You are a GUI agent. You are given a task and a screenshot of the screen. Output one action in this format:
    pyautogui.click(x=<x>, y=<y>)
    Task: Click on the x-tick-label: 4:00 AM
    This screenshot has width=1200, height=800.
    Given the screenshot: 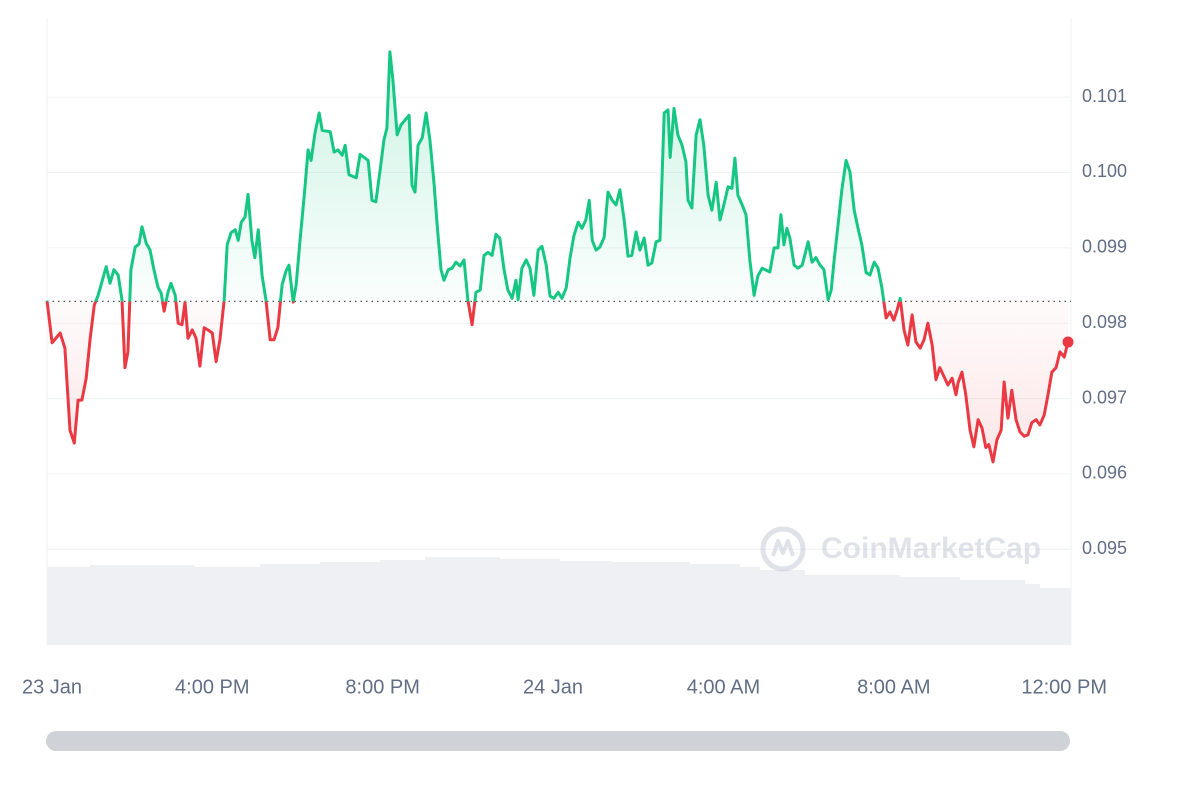 What is the action you would take?
    pyautogui.click(x=723, y=687)
    